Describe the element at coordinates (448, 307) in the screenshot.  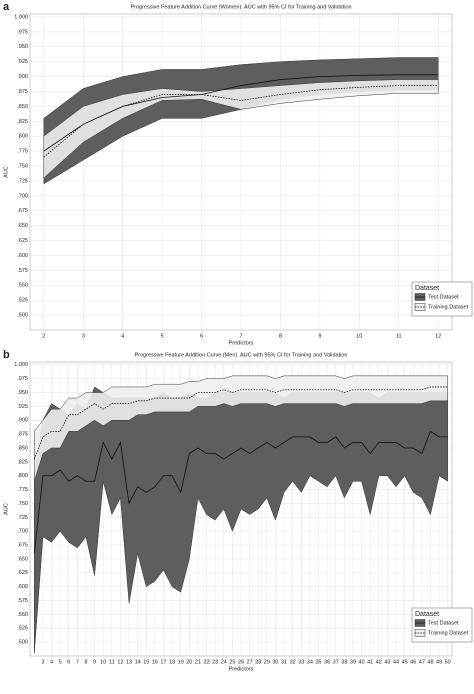
I see `legend-label: Training Dataset` at that location.